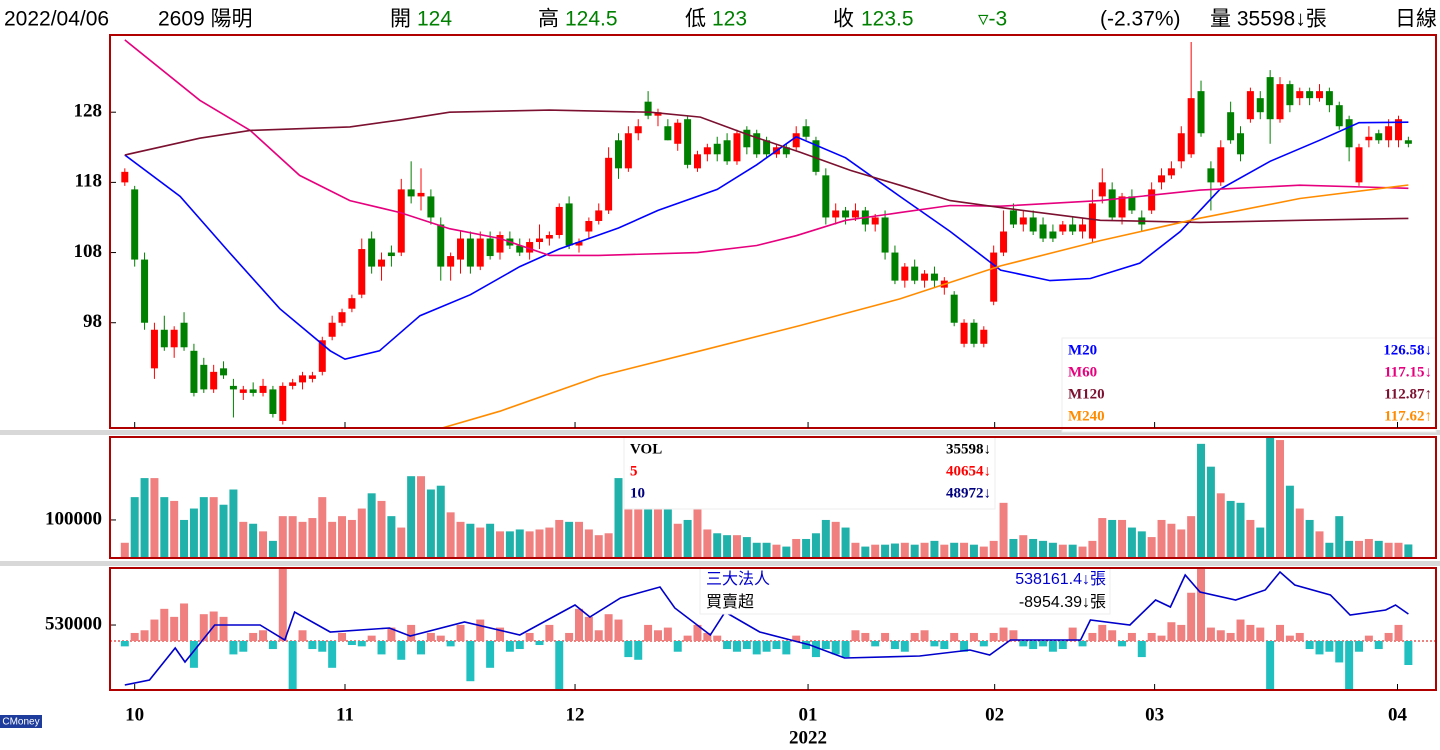 The height and width of the screenshot is (750, 1440). I want to click on legend-value: 117.15↓, so click(1408, 372).